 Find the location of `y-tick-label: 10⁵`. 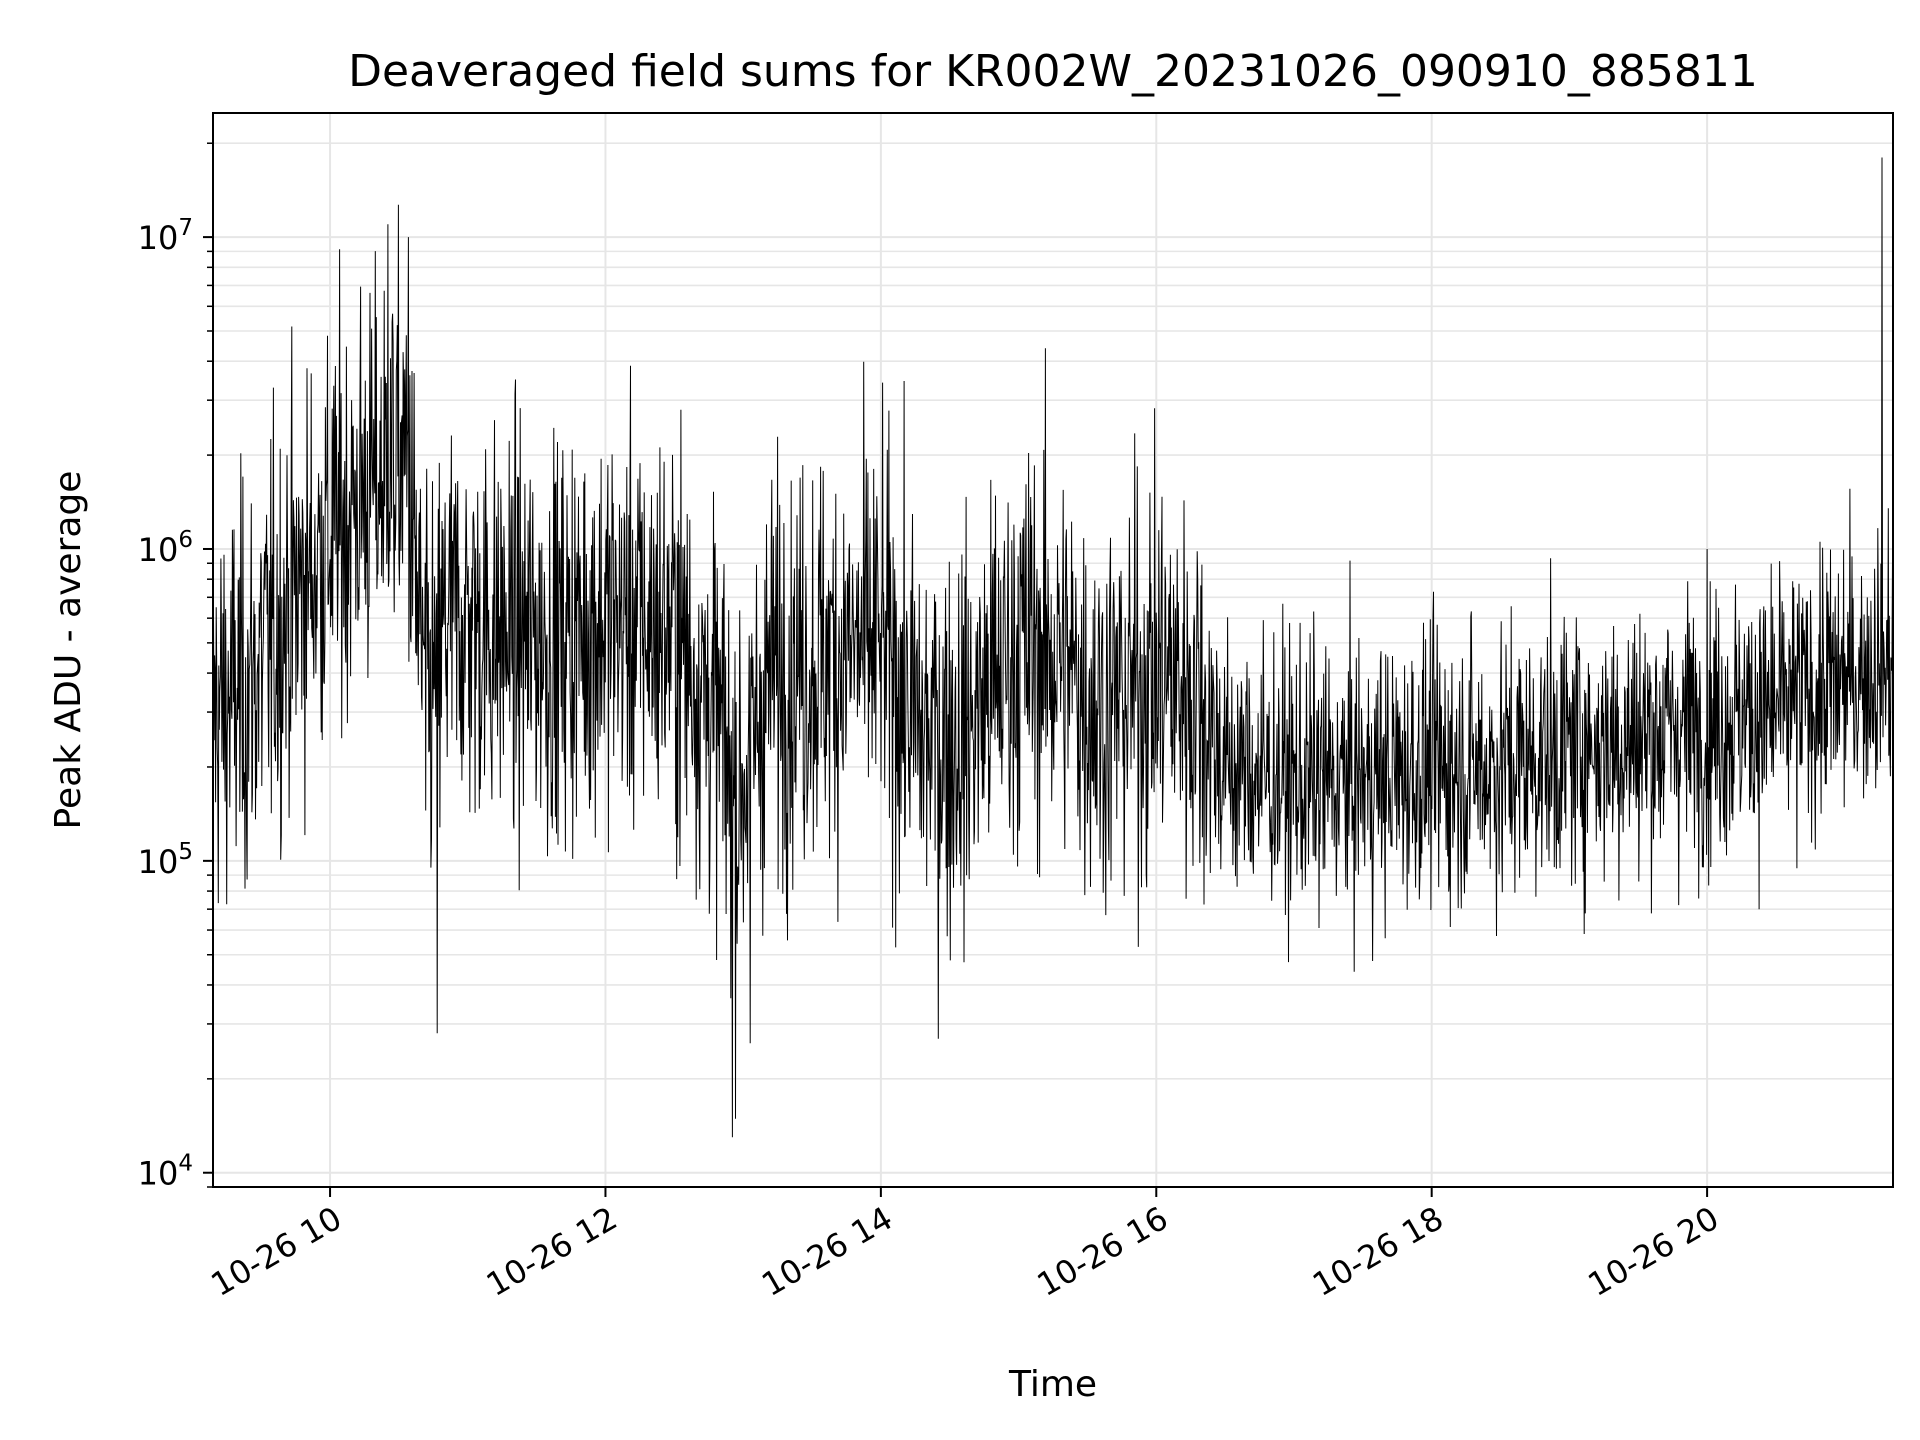

y-tick-label: 10⁵ is located at coordinates (165, 860).